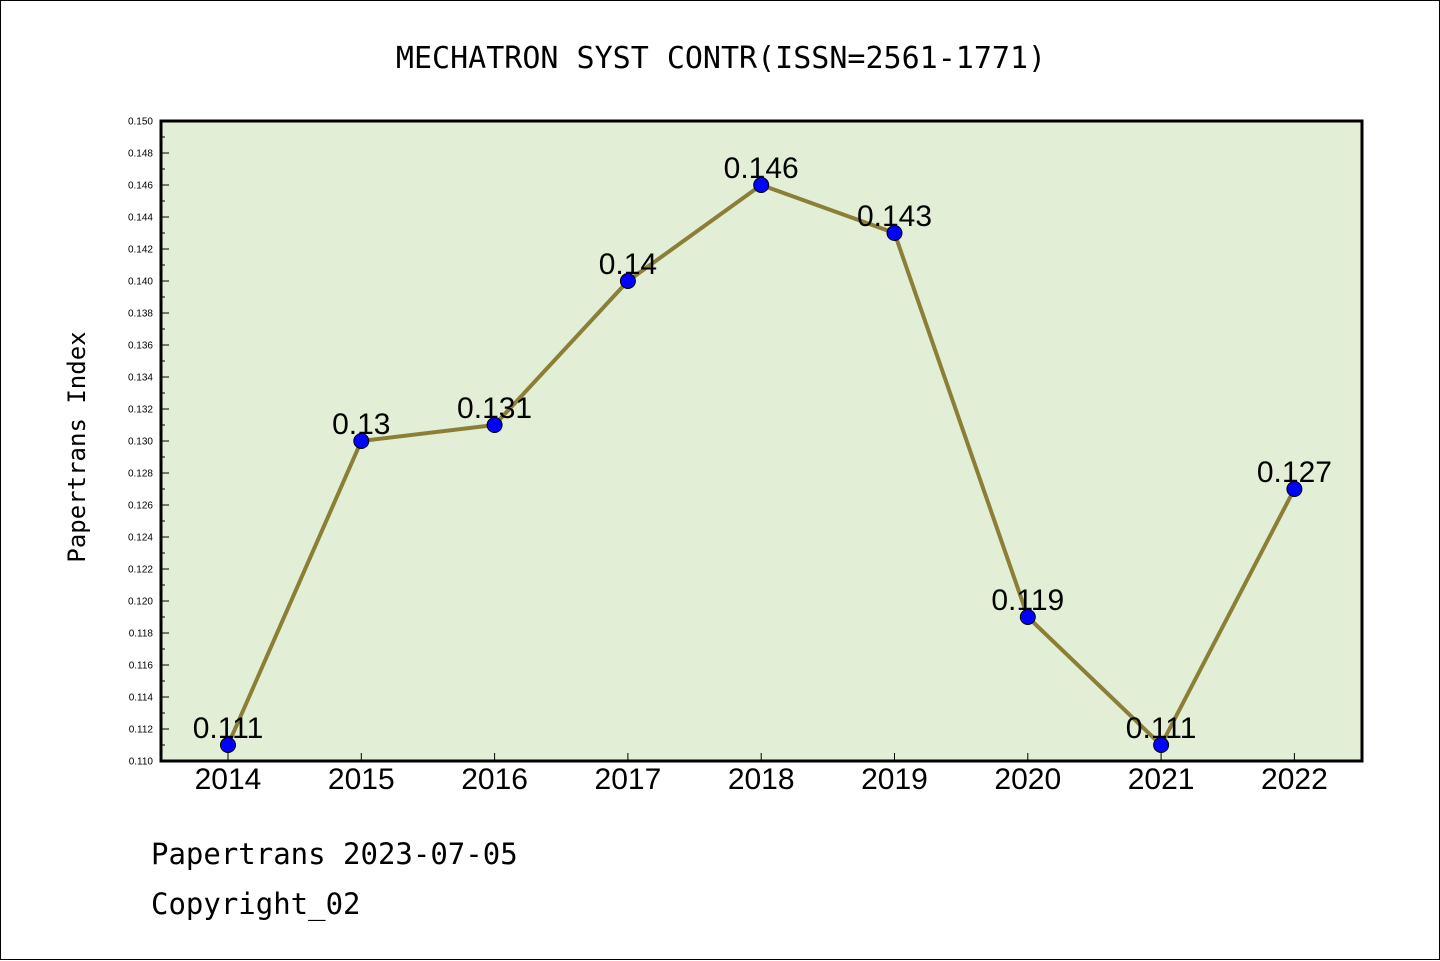  Describe the element at coordinates (256, 904) in the screenshot. I see `footer-copyright: Copyright_02` at that location.